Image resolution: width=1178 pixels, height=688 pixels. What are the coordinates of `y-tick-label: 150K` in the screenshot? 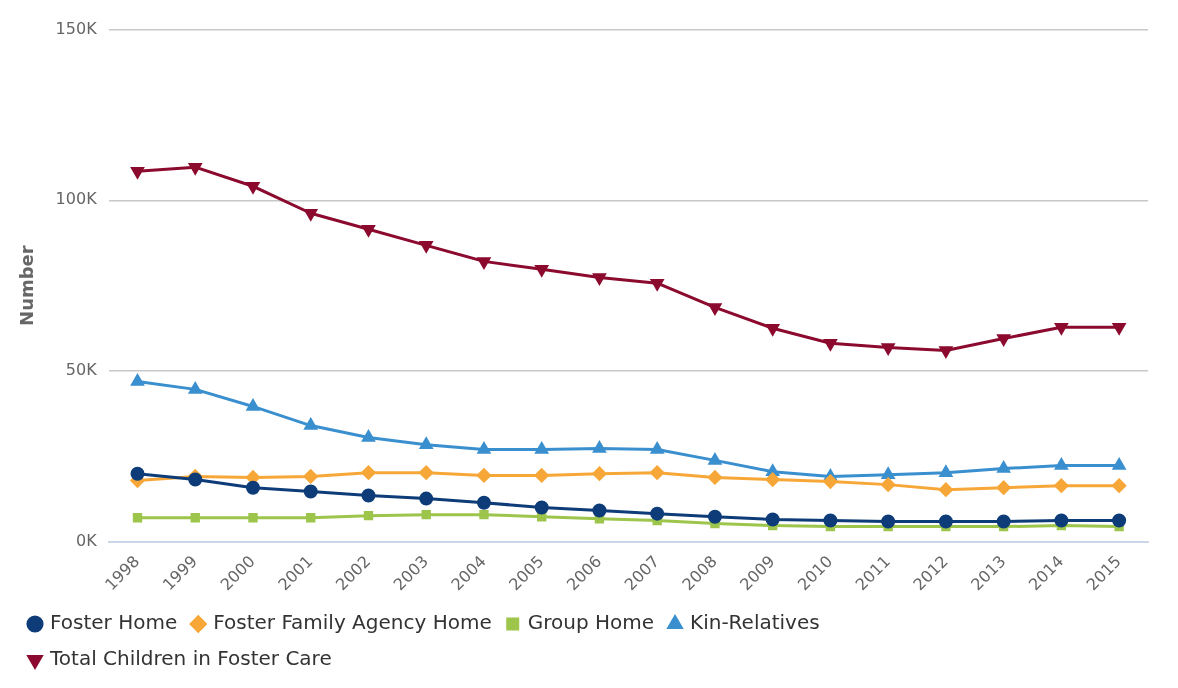 It's located at (76, 28).